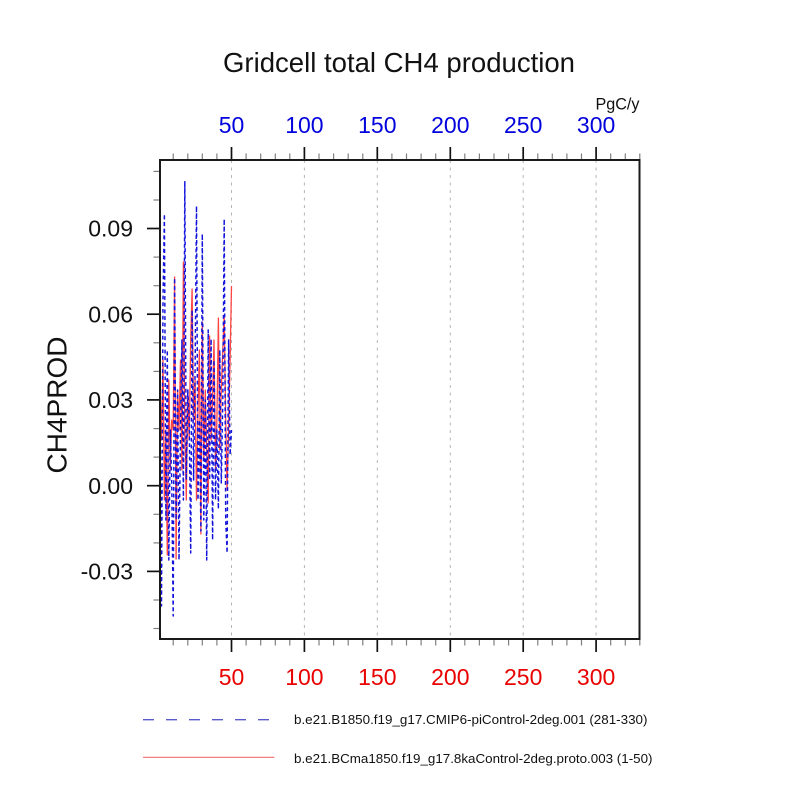 This screenshot has height=800, width=800. What do you see at coordinates (618, 104) in the screenshot?
I see `svg-text: PgC/y` at bounding box center [618, 104].